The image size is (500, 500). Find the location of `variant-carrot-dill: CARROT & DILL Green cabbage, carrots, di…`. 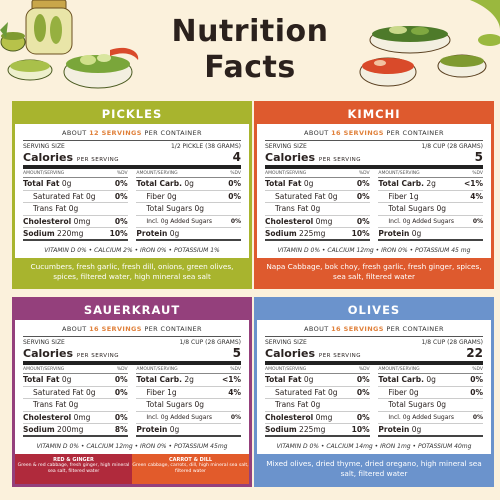

variant-carrot-dill: CARROT & DILL Green cabbage, carrots, di… is located at coordinates (190, 469).